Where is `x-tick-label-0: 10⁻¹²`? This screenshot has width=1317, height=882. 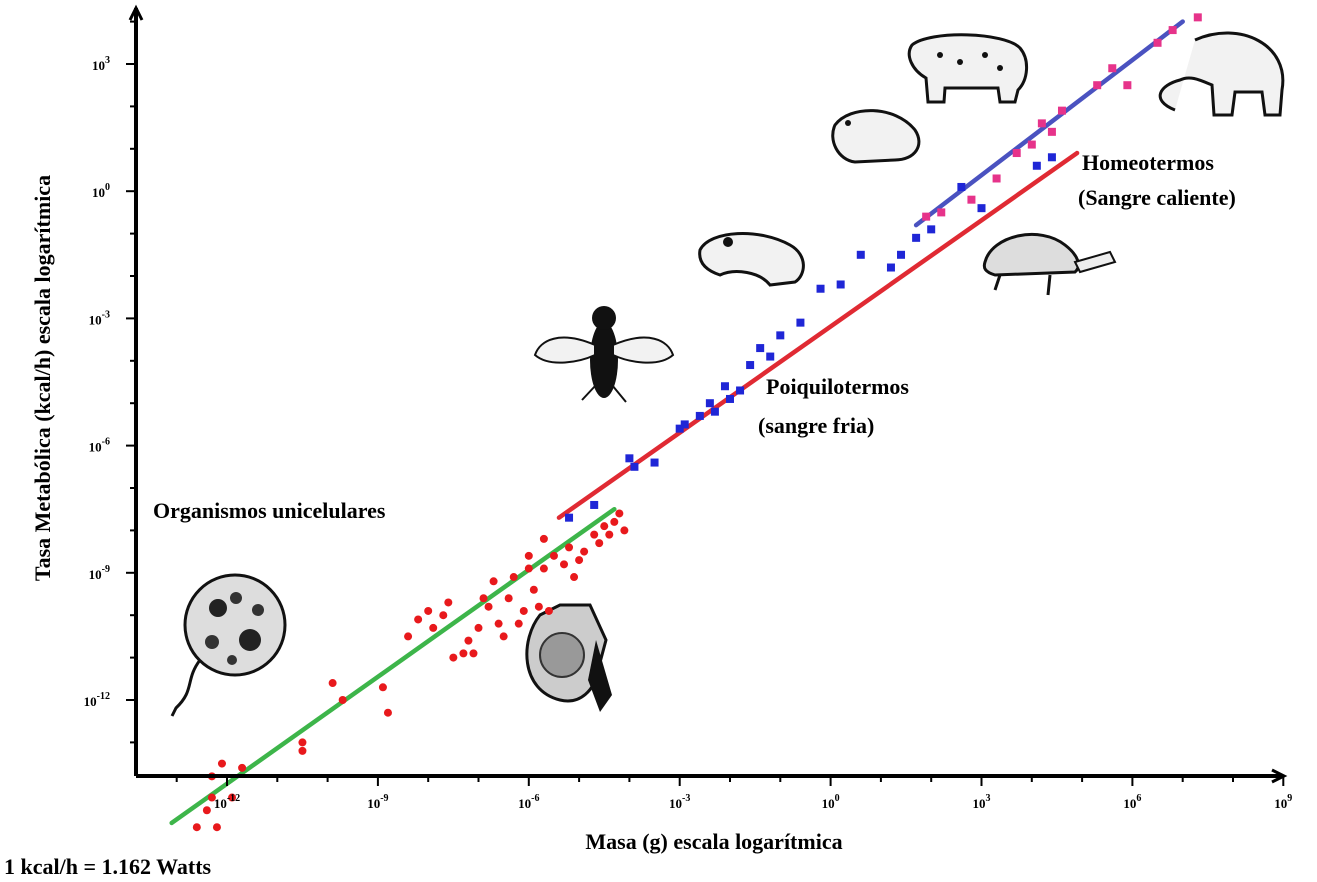
x-tick-label-0: 10⁻¹² is located at coordinates (227, 802).